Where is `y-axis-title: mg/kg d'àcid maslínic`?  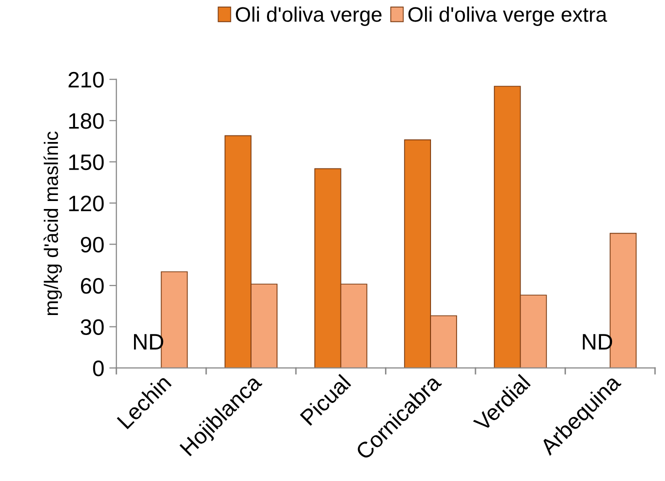
y-axis-title: mg/kg d'àcid maslínic is located at coordinates (53, 223).